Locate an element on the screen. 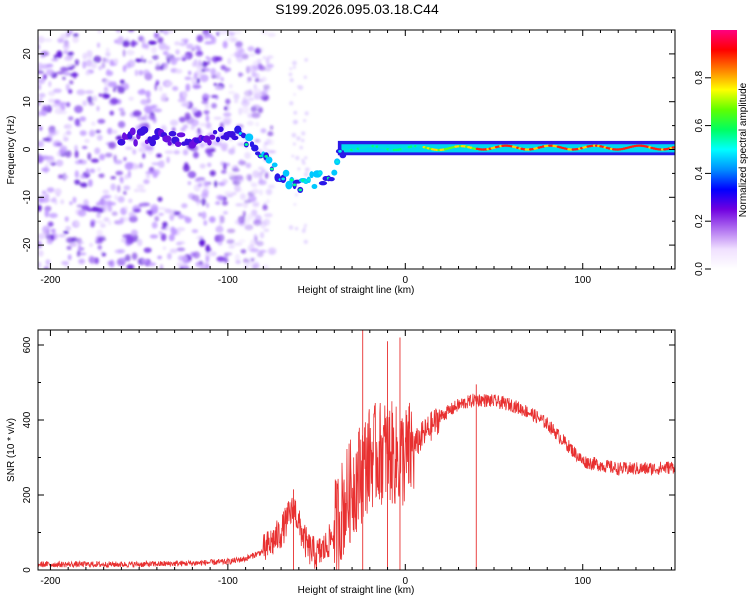  colorbar-tick-label: 0.4 is located at coordinates (699, 173).